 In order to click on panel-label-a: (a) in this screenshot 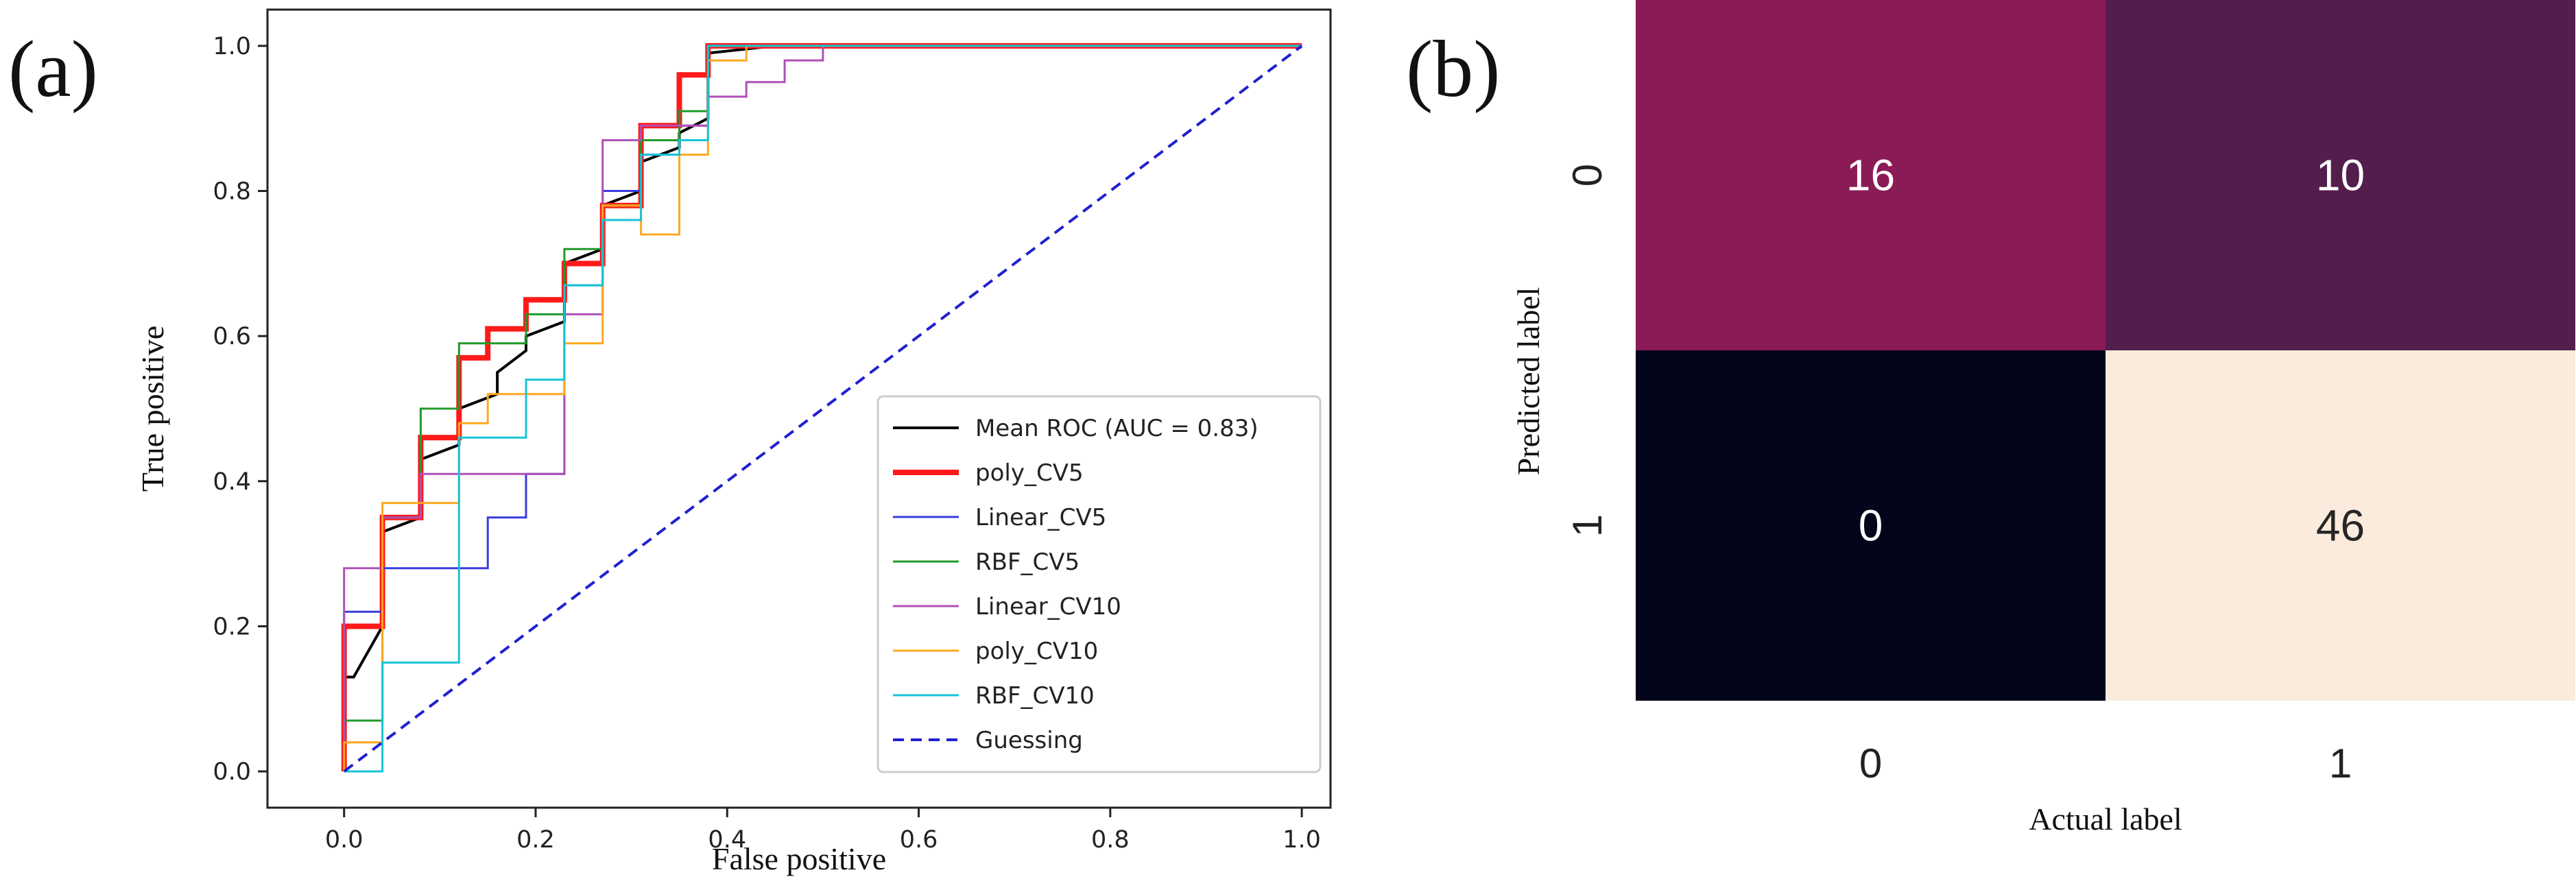, I will do `click(53, 69)`.